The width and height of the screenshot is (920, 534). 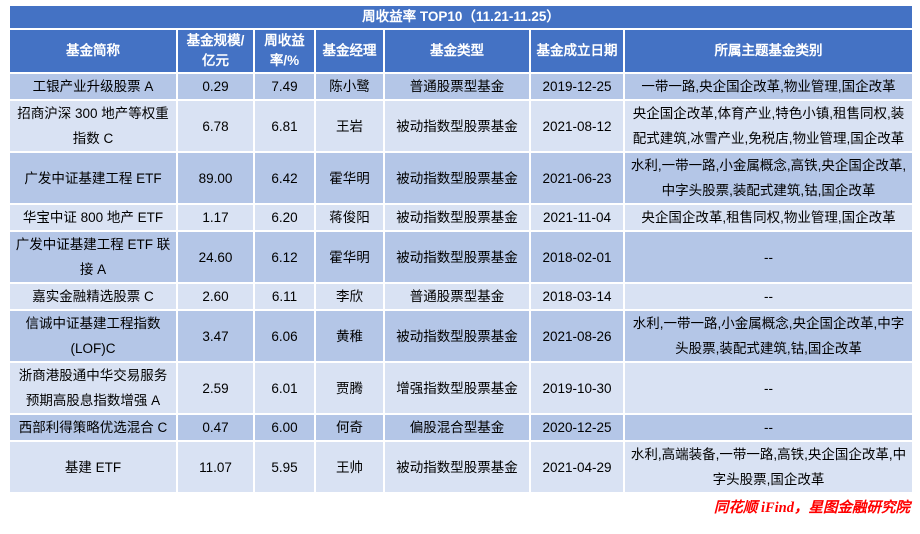 I want to click on inception-date-cell: 2021-06-23, so click(x=577, y=178).